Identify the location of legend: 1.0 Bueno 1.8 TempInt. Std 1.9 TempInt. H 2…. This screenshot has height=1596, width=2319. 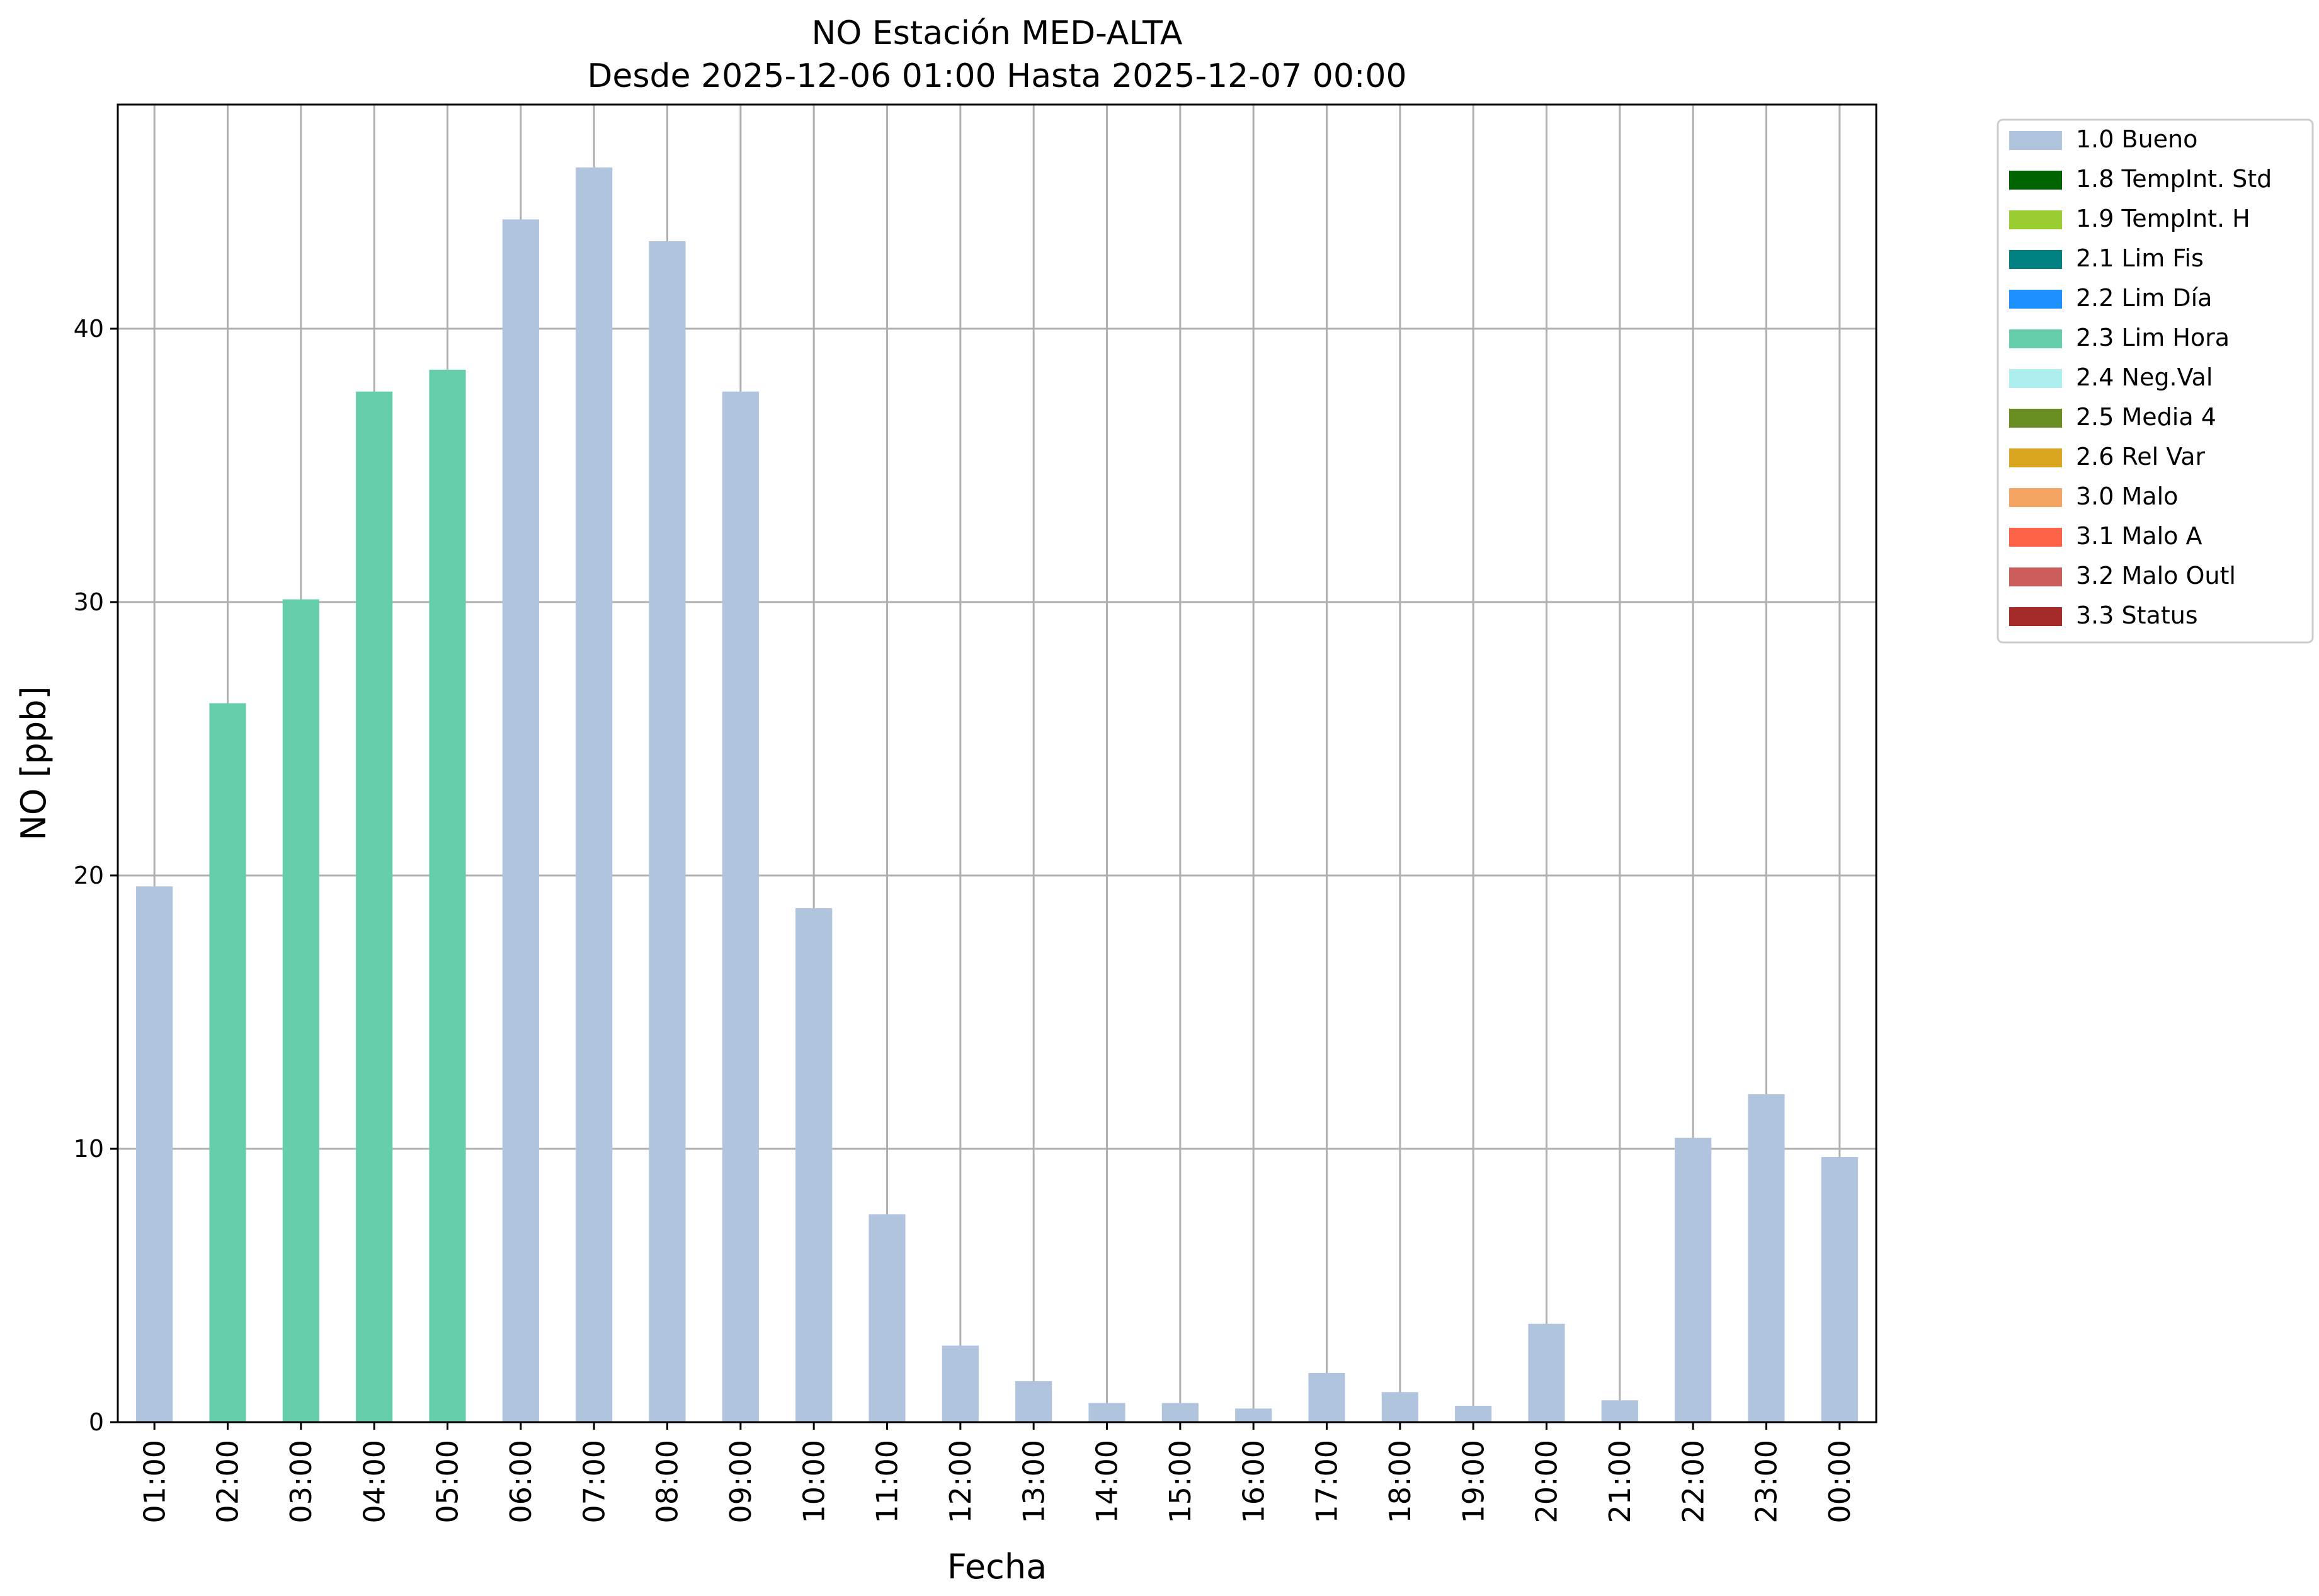
(2155, 381).